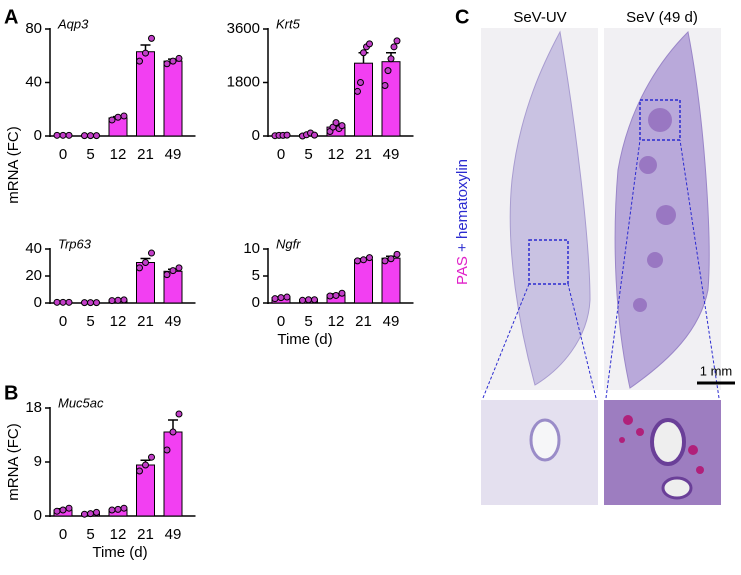  Describe the element at coordinates (11, 17) in the screenshot. I see `panel-letter: A` at that location.